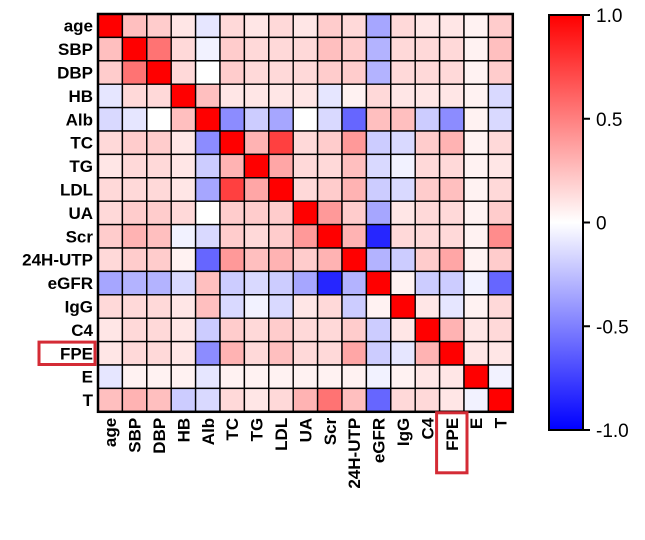 The height and width of the screenshot is (540, 645). What do you see at coordinates (110, 432) in the screenshot?
I see `column-label: age` at bounding box center [110, 432].